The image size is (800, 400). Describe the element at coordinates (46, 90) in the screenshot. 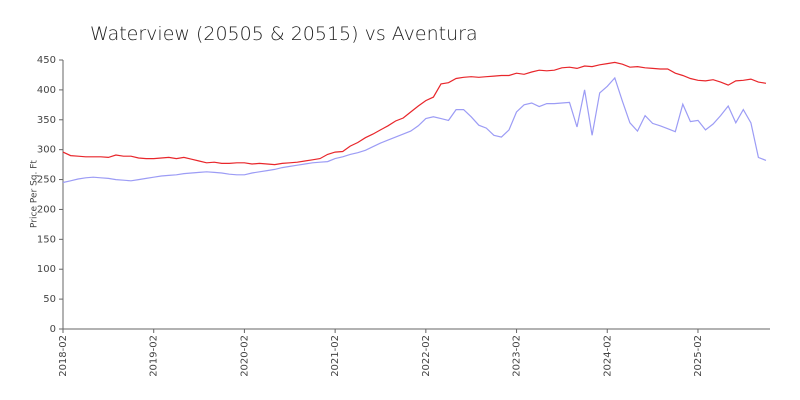

I see `y-tick-label: 400` at that location.